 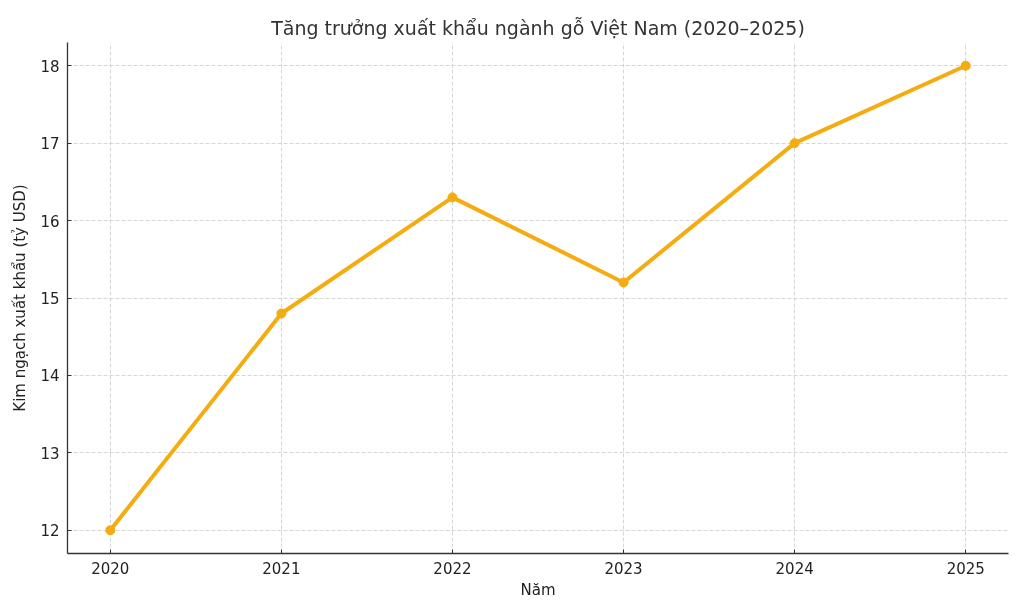 I want to click on y-tick-label: 16, so click(x=50, y=221).